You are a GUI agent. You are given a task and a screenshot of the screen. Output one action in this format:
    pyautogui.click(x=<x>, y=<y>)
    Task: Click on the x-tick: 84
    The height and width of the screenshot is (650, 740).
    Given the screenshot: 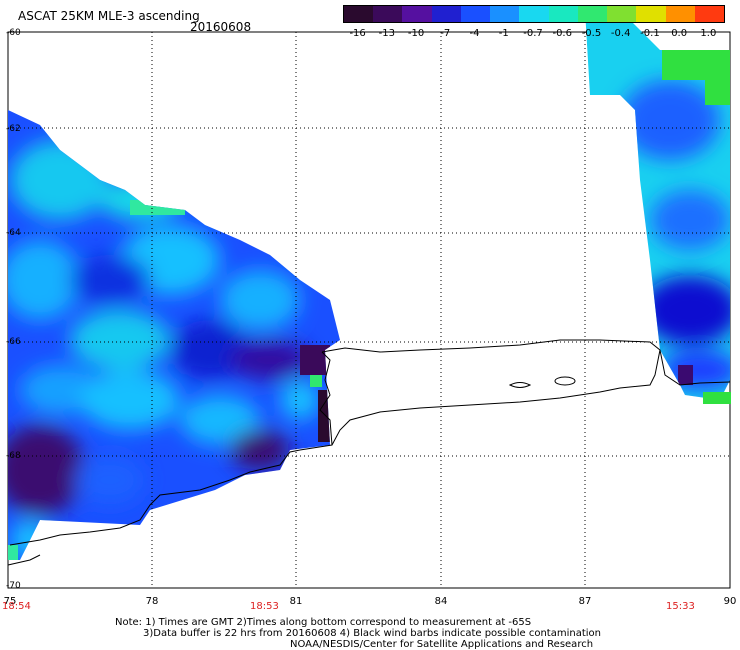 What is the action you would take?
    pyautogui.click(x=441, y=601)
    